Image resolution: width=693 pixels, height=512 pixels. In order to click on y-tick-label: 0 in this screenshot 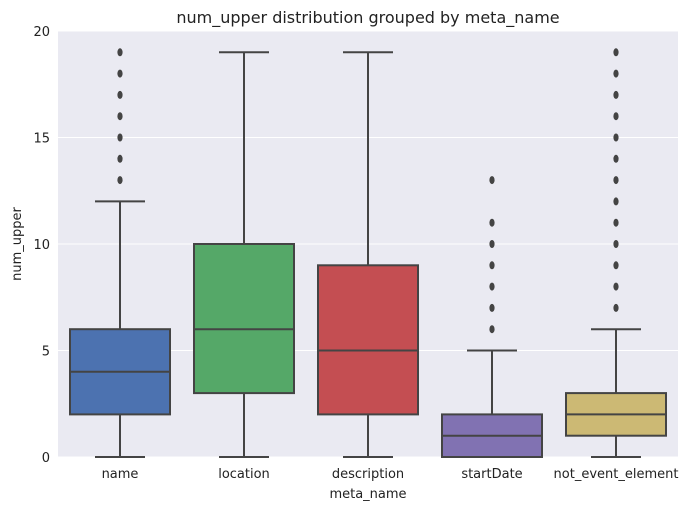, I will do `click(46, 458)`.